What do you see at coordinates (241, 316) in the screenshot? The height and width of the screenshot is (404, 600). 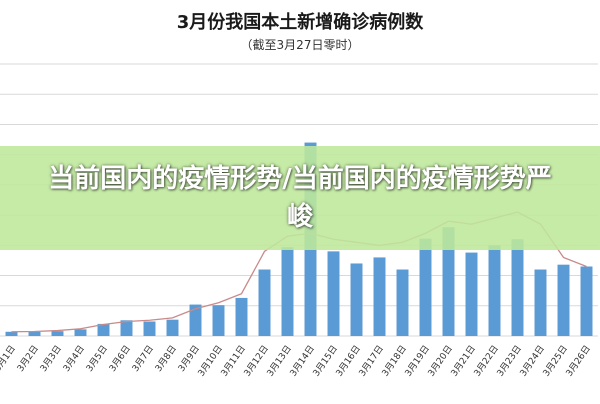 I see `bar-3月11日` at bounding box center [241, 316].